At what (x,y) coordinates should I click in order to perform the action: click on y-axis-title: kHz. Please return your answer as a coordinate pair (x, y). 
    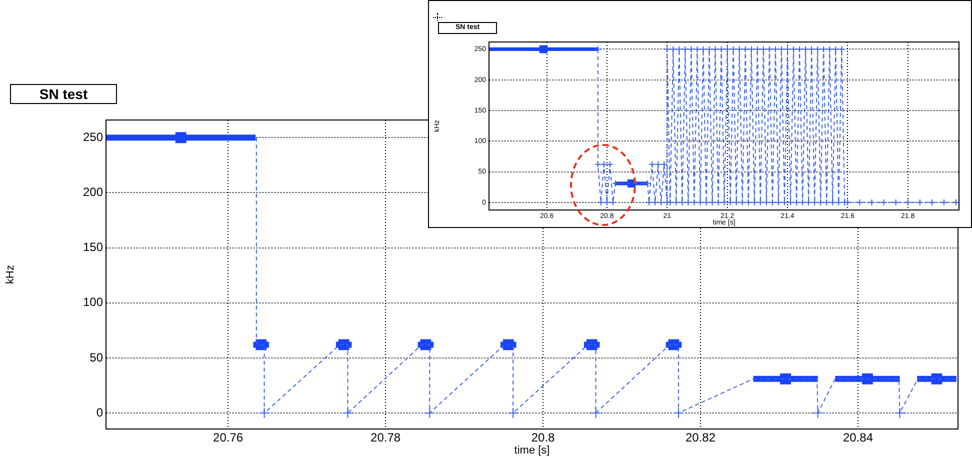
    Looking at the image, I should click on (10, 274).